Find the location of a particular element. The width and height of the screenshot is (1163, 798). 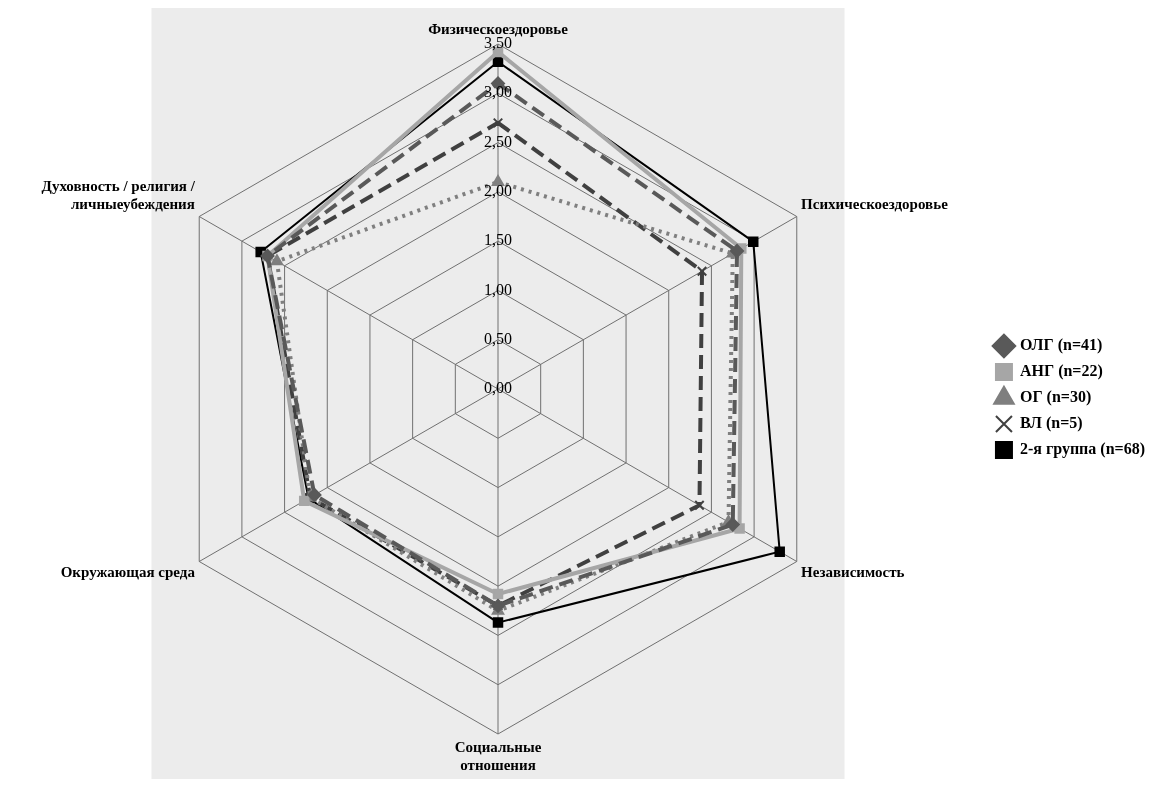

spoke-label: Независимость is located at coordinates (853, 571).